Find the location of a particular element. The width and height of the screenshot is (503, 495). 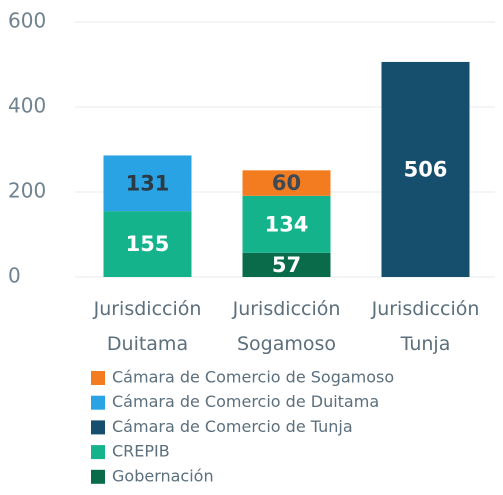

x-tick-label: Jurisdicción Duitama is located at coordinates (147, 326).